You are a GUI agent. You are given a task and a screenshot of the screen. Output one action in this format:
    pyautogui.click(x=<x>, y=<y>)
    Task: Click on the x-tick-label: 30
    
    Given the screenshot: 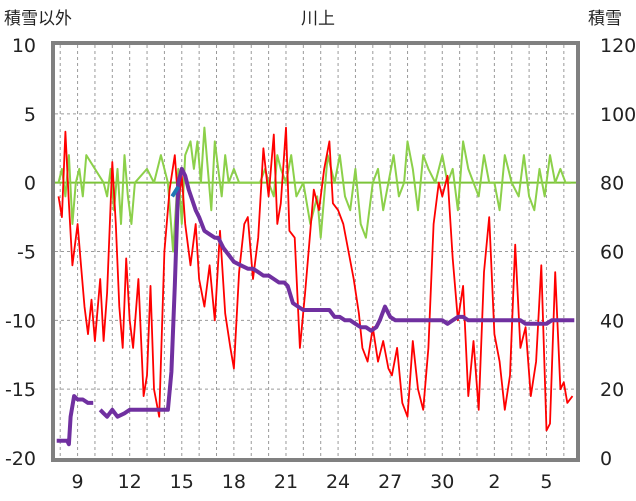 What is the action you would take?
    pyautogui.click(x=442, y=482)
    